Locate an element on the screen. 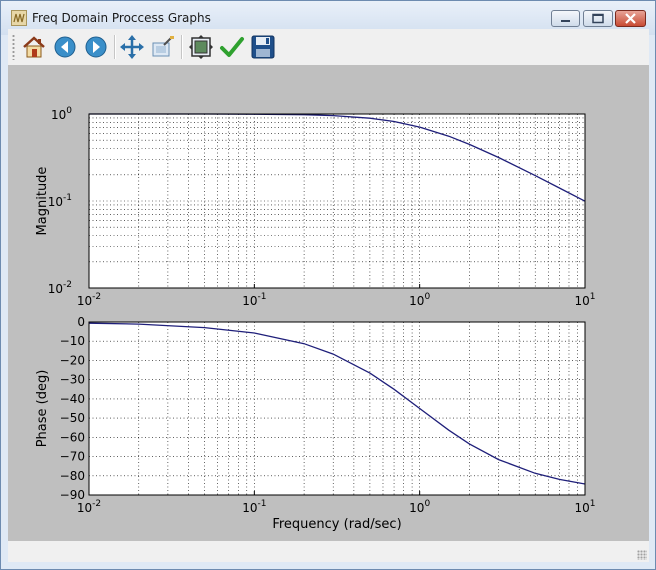  x-axis-label: Frequency (rad/sec) is located at coordinates (336, 524).